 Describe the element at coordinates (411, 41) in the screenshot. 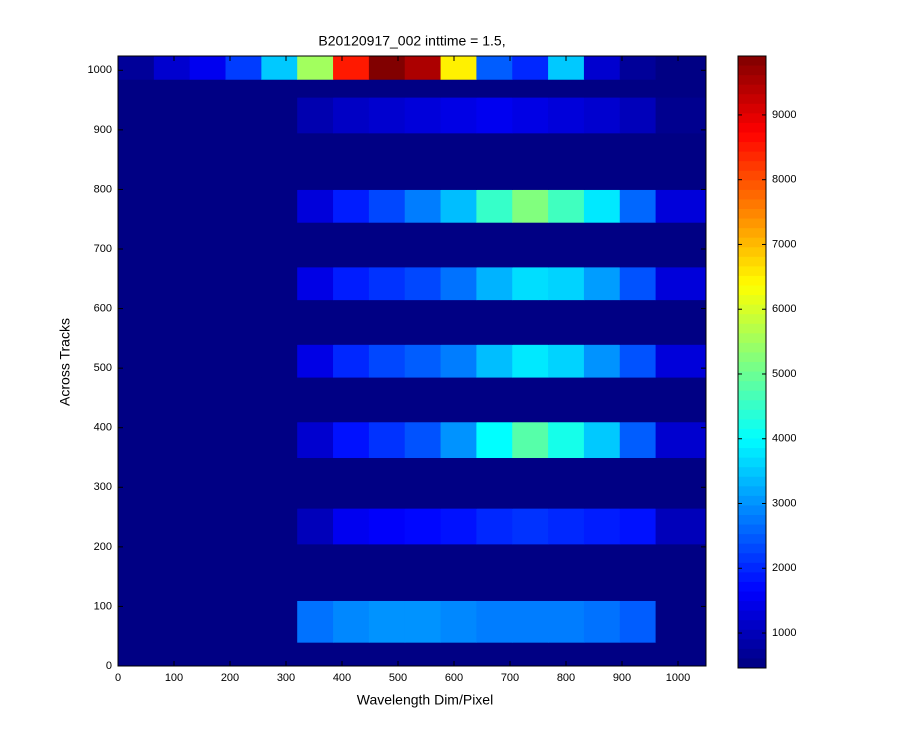

I see `chart-title: B20120917_002 inttime = 1.5,` at that location.